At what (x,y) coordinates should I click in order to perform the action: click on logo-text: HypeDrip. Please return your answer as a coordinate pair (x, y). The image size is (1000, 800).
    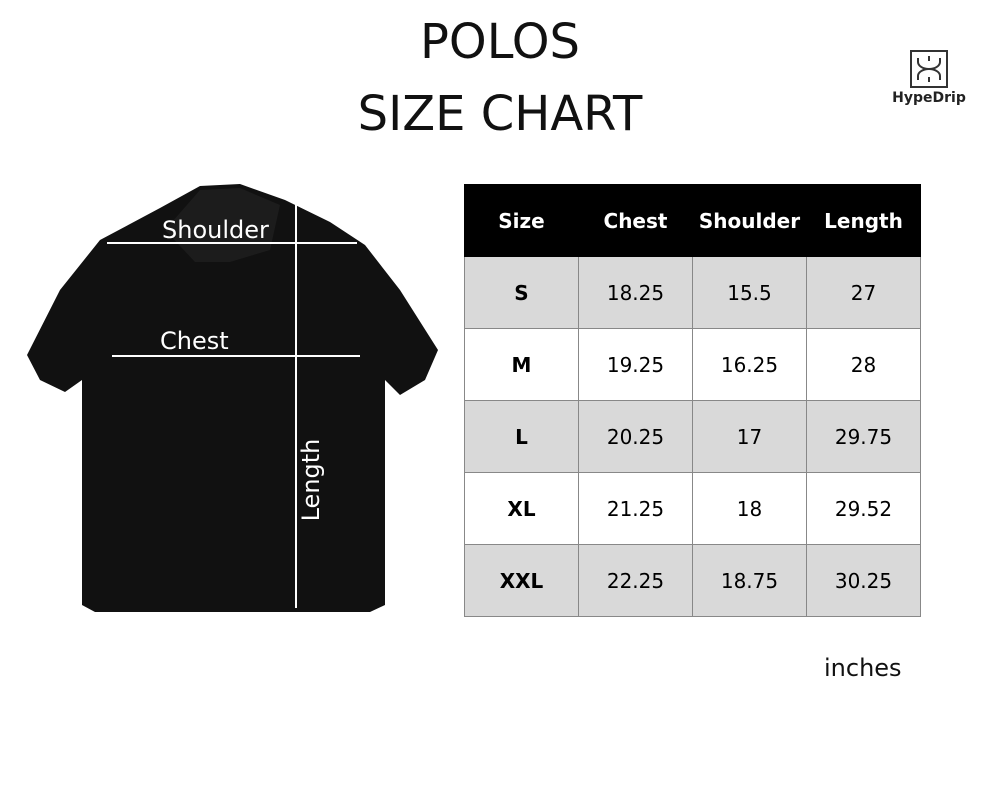
    Looking at the image, I should click on (929, 98).